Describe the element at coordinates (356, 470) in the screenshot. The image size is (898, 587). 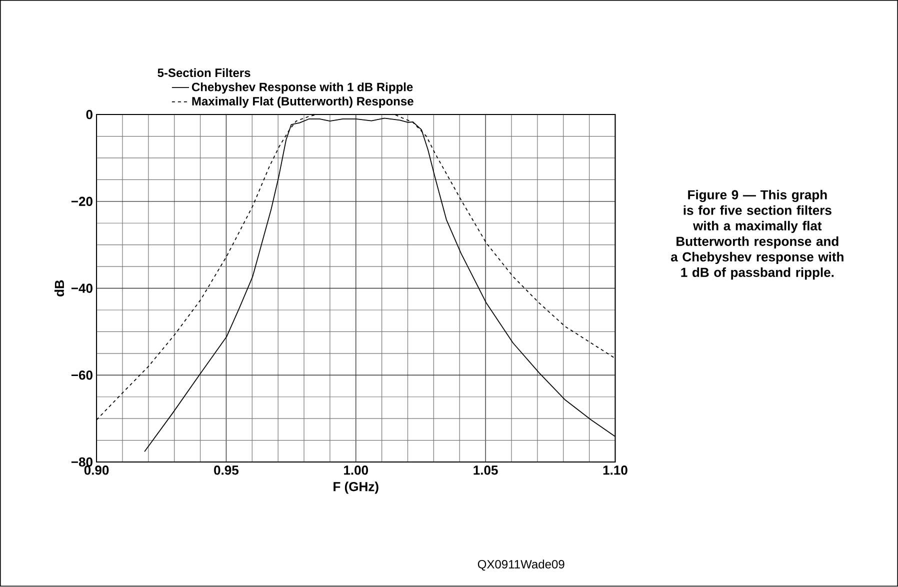
I see `x-tick-label: 1.00` at that location.